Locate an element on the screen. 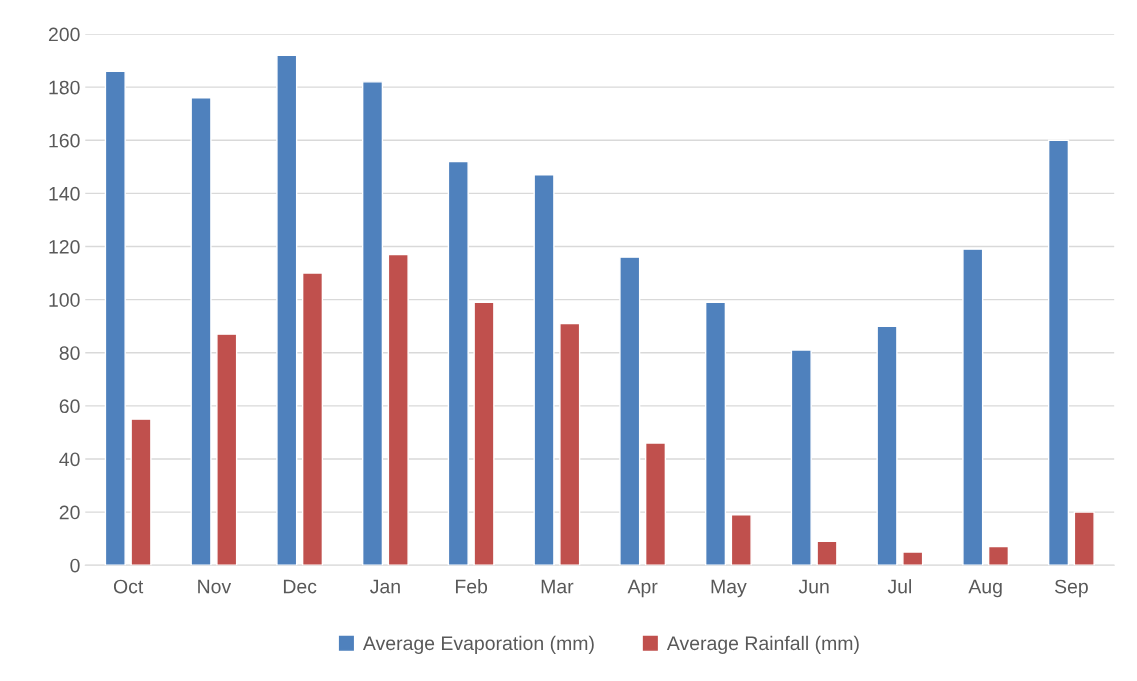 The height and width of the screenshot is (681, 1137). x-tick-label: Jul is located at coordinates (899, 586).